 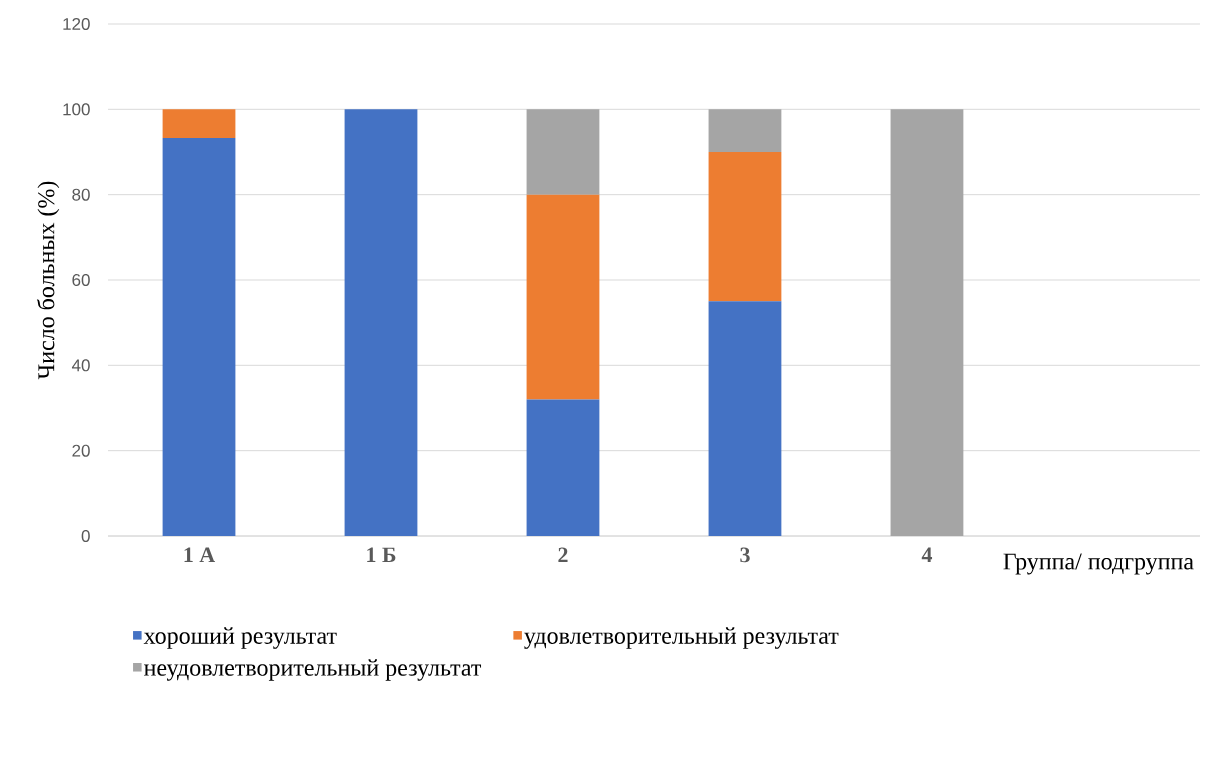 What do you see at coordinates (745, 555) in the screenshot?
I see `x-tick-label: 3` at bounding box center [745, 555].